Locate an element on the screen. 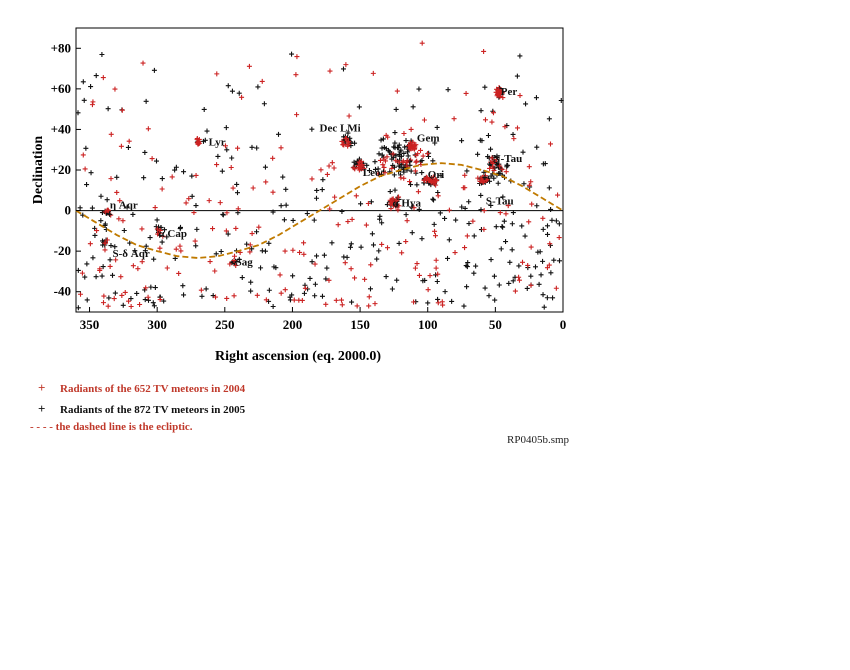 The width and height of the screenshot is (850, 670). x-tick-label: 100 is located at coordinates (428, 324).